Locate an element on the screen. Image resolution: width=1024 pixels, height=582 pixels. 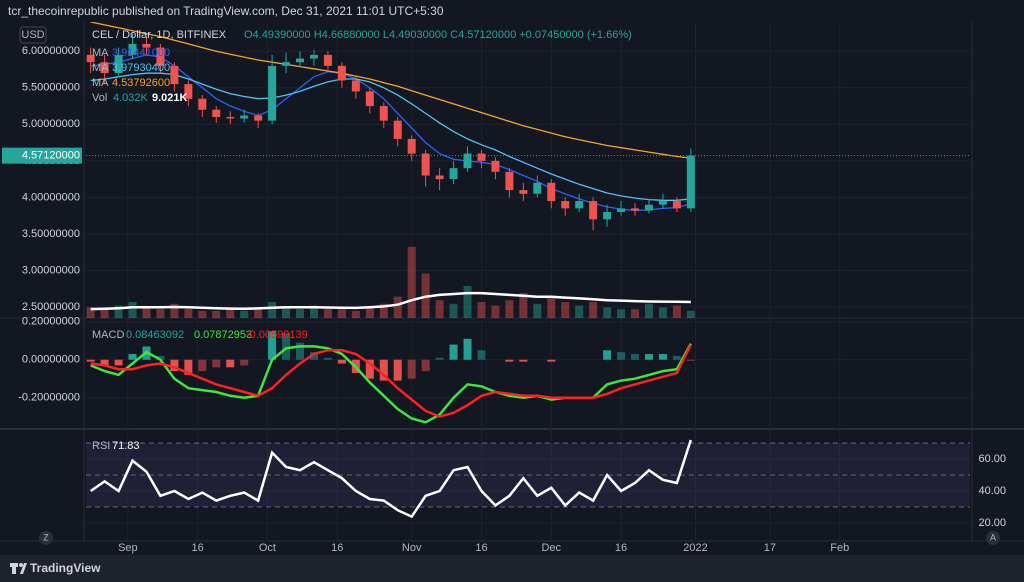
axis-button-label: Z is located at coordinates (46, 537).